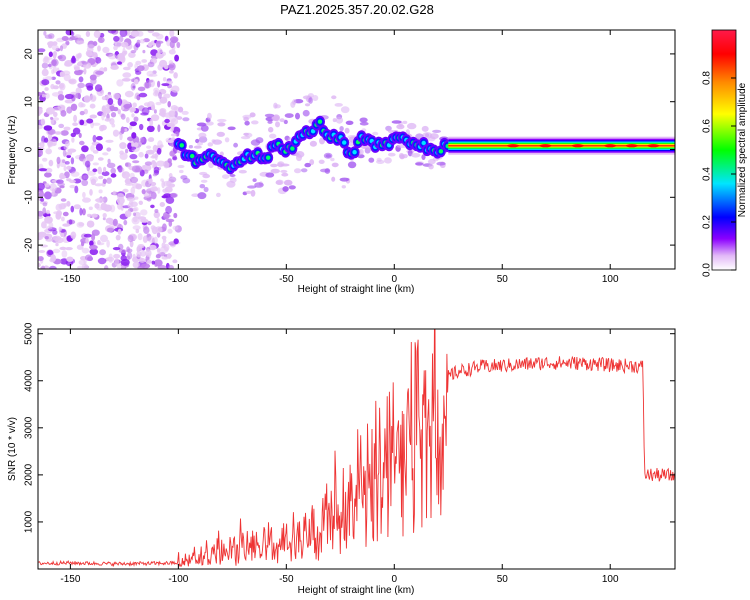  I want to click on colorbar-label: Normalized spectral amplitude, so click(742, 149).